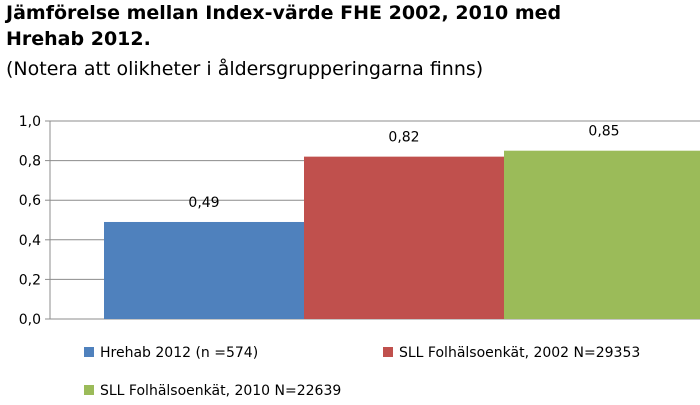  I want to click on data-labels: 0,49 0,82 0,85, so click(403, 167).